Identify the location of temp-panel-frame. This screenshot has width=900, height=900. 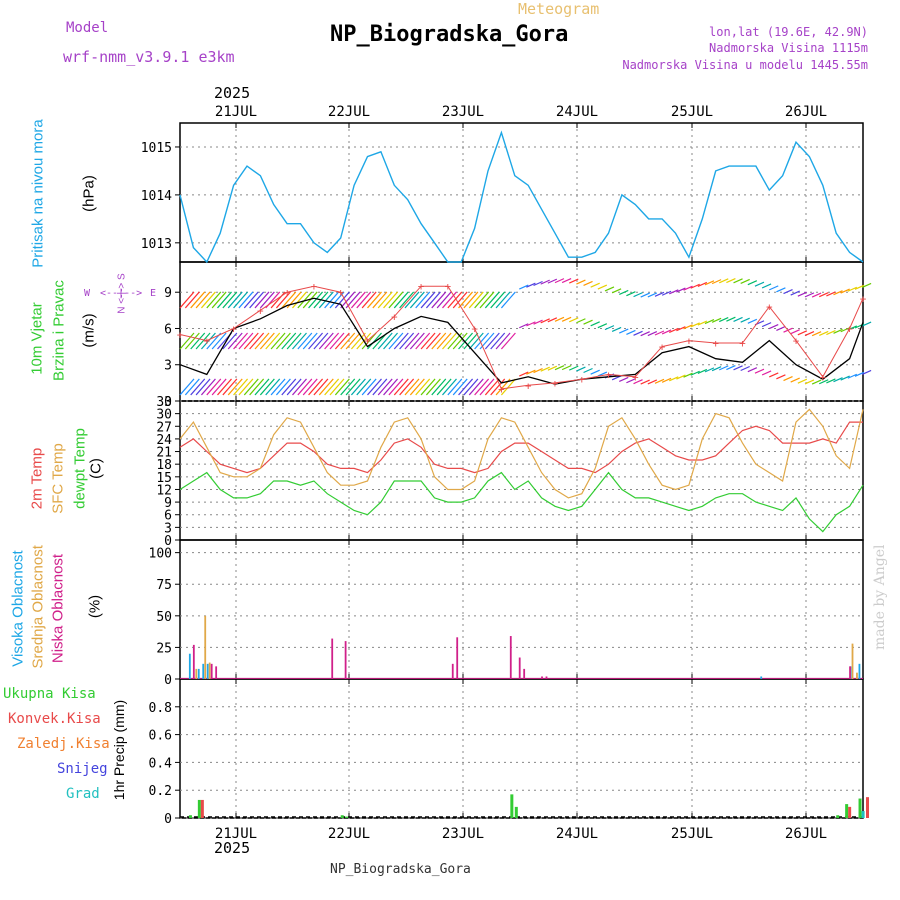
(521, 470).